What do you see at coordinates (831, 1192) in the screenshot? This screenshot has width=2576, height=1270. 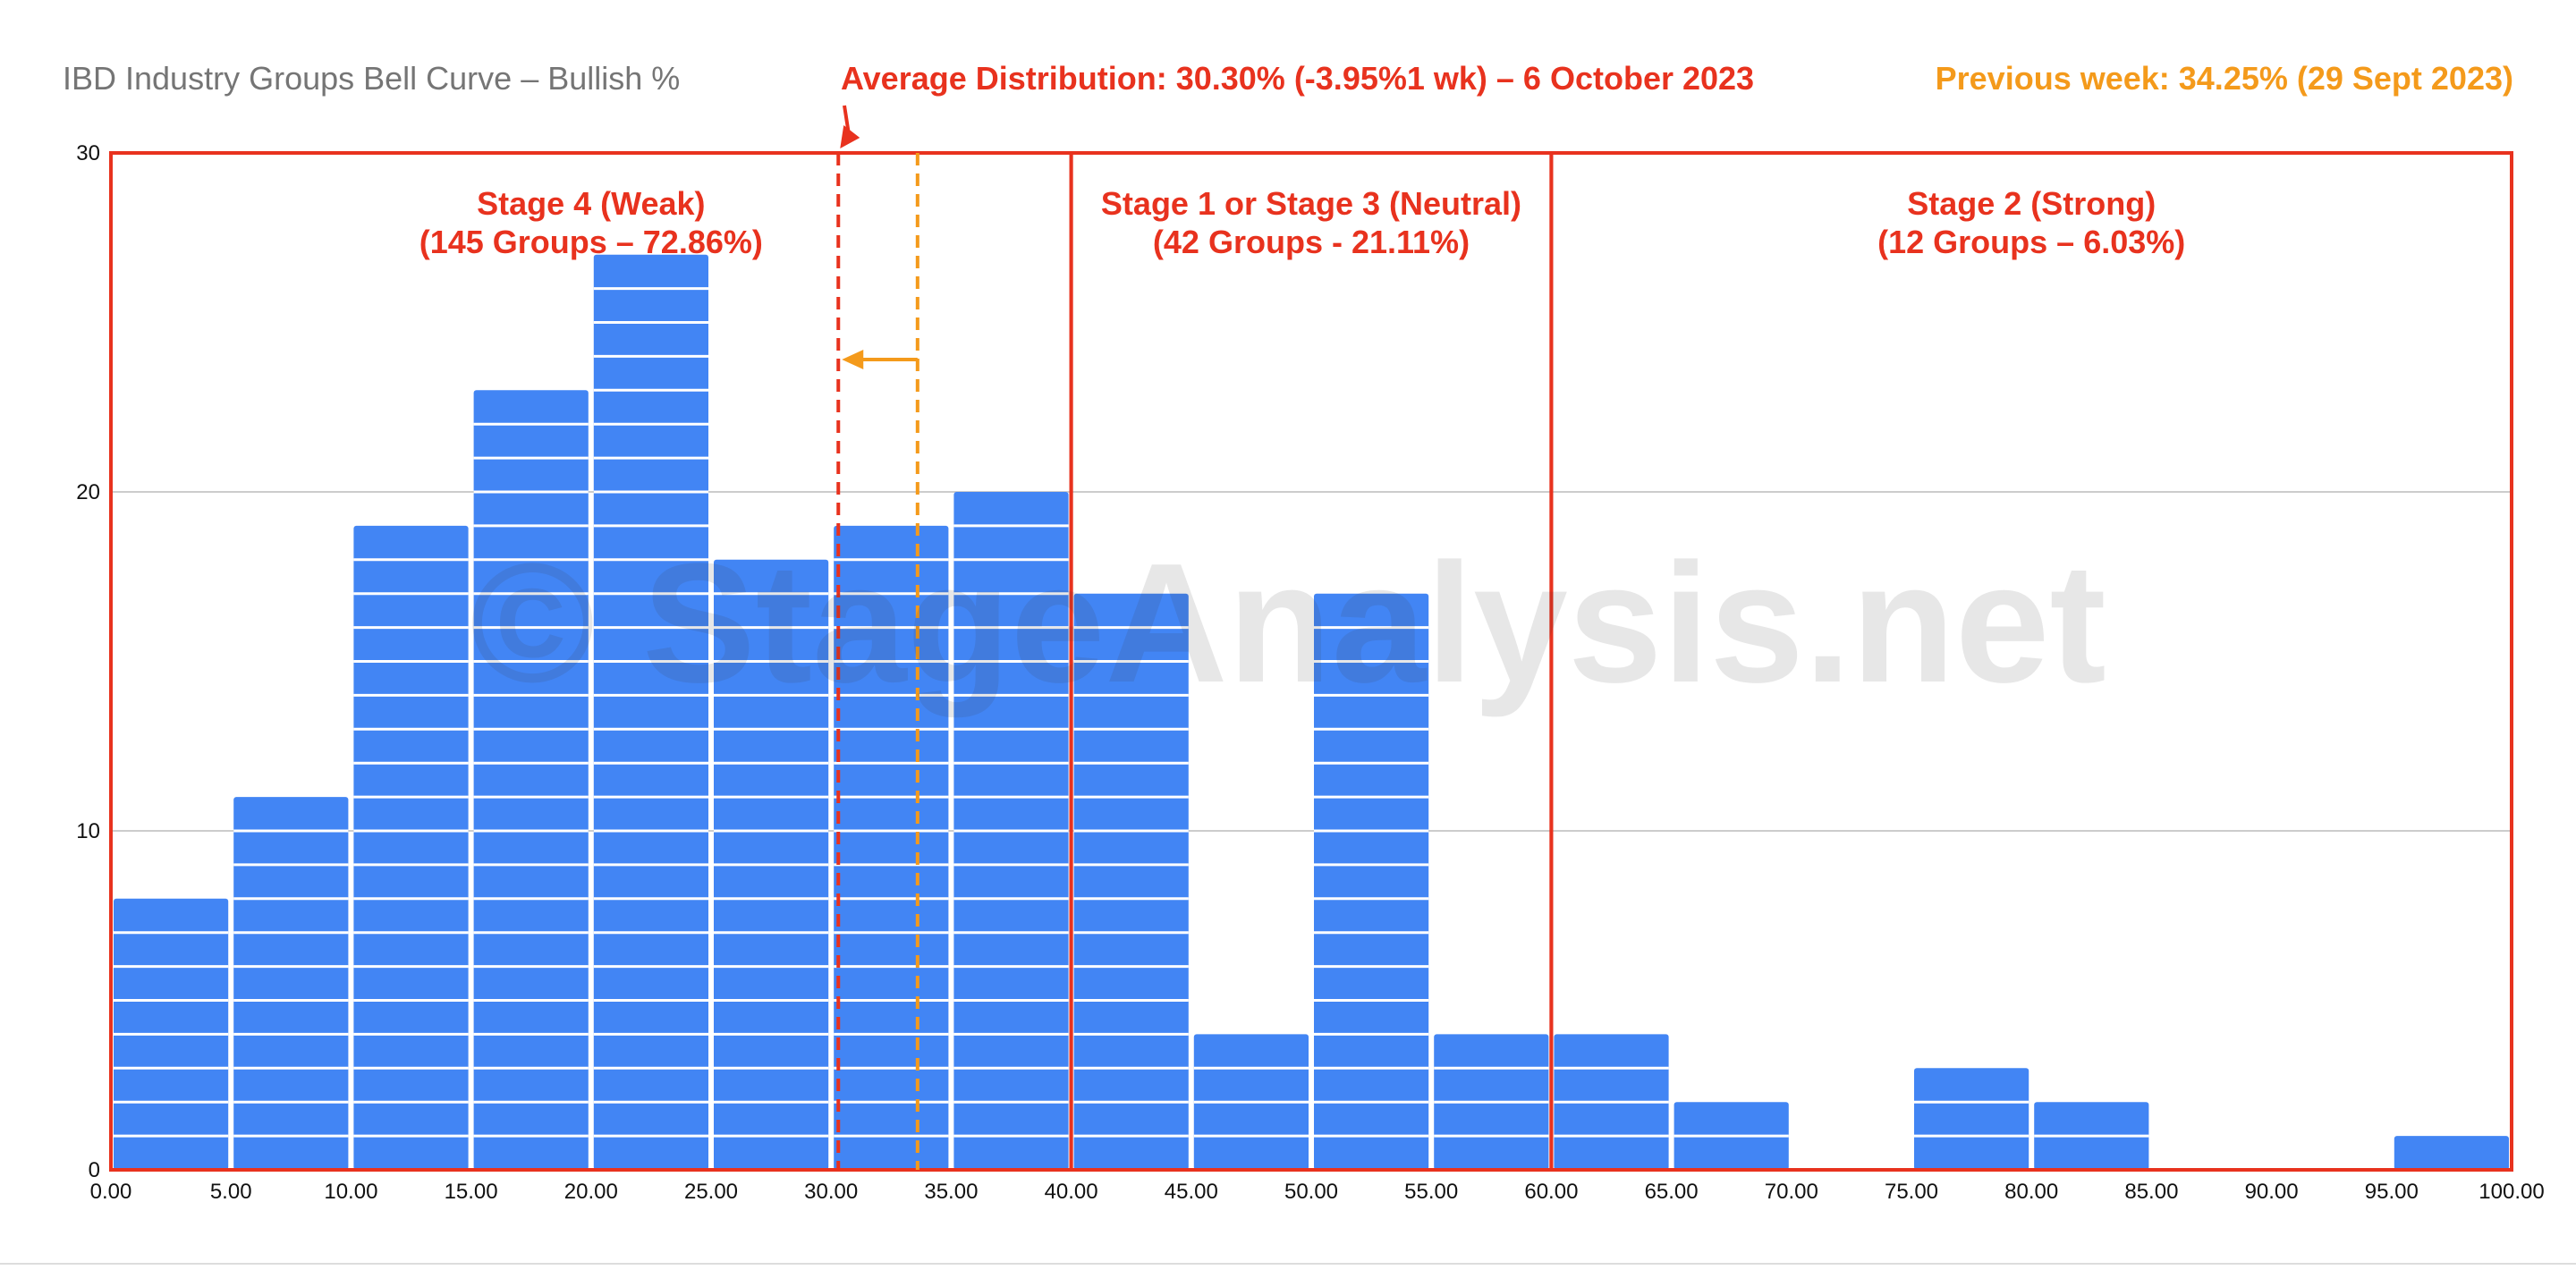 I see `x-tick-label: 30.00` at bounding box center [831, 1192].